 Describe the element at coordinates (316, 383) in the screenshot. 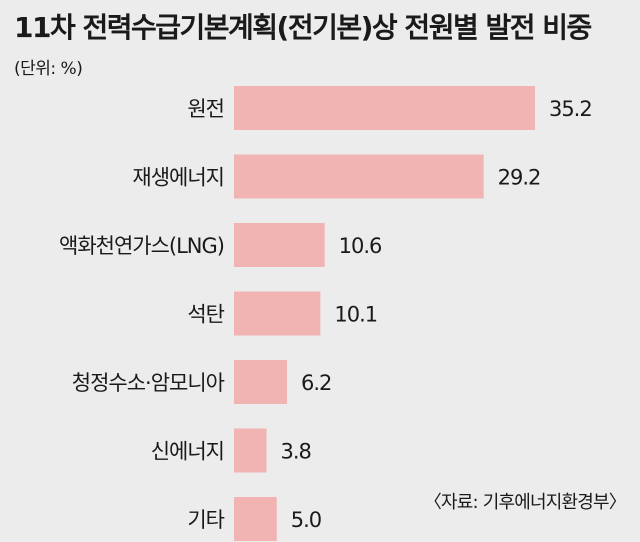

I see `value-label-4: 6.2` at that location.